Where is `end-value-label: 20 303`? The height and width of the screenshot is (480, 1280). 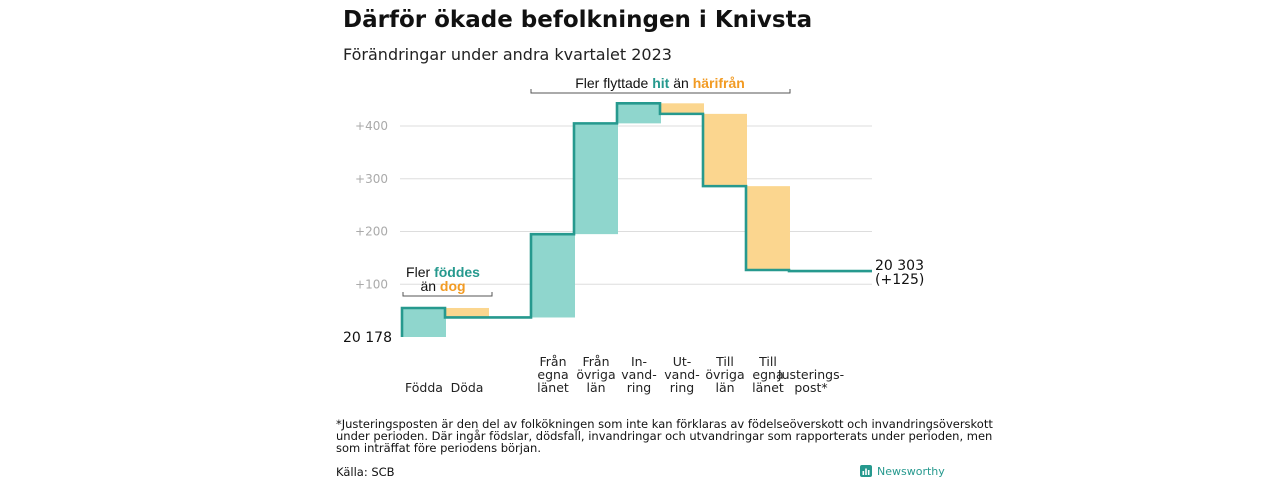 end-value-label: 20 303 is located at coordinates (899, 266).